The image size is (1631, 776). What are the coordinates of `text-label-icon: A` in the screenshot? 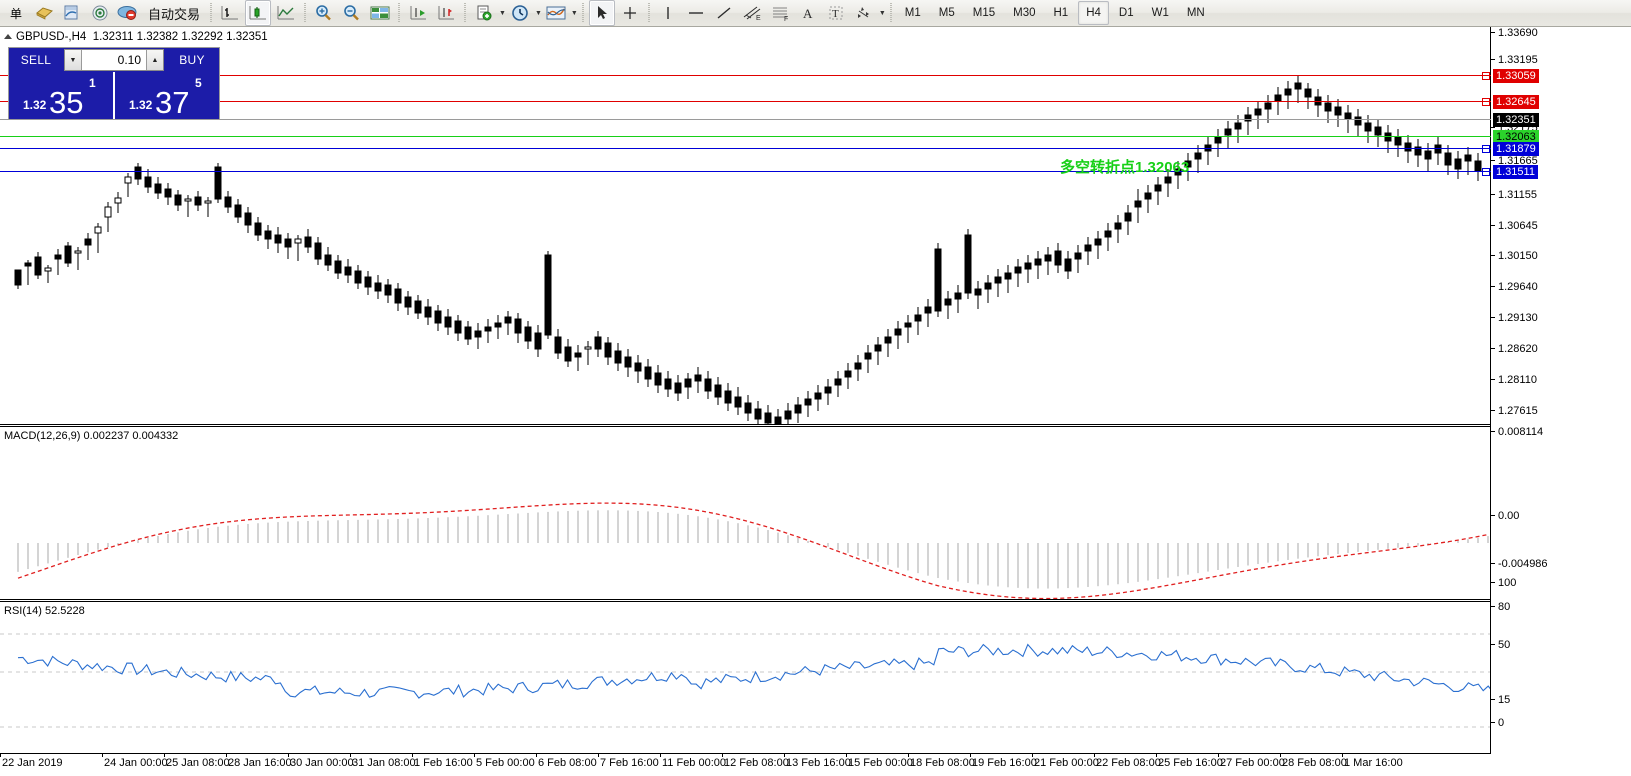 It's located at (808, 13).